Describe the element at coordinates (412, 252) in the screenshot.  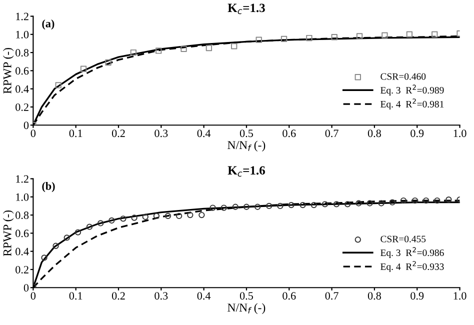
I see `legend-label: Eq. 3 R$^{2}$=0.986` at that location.